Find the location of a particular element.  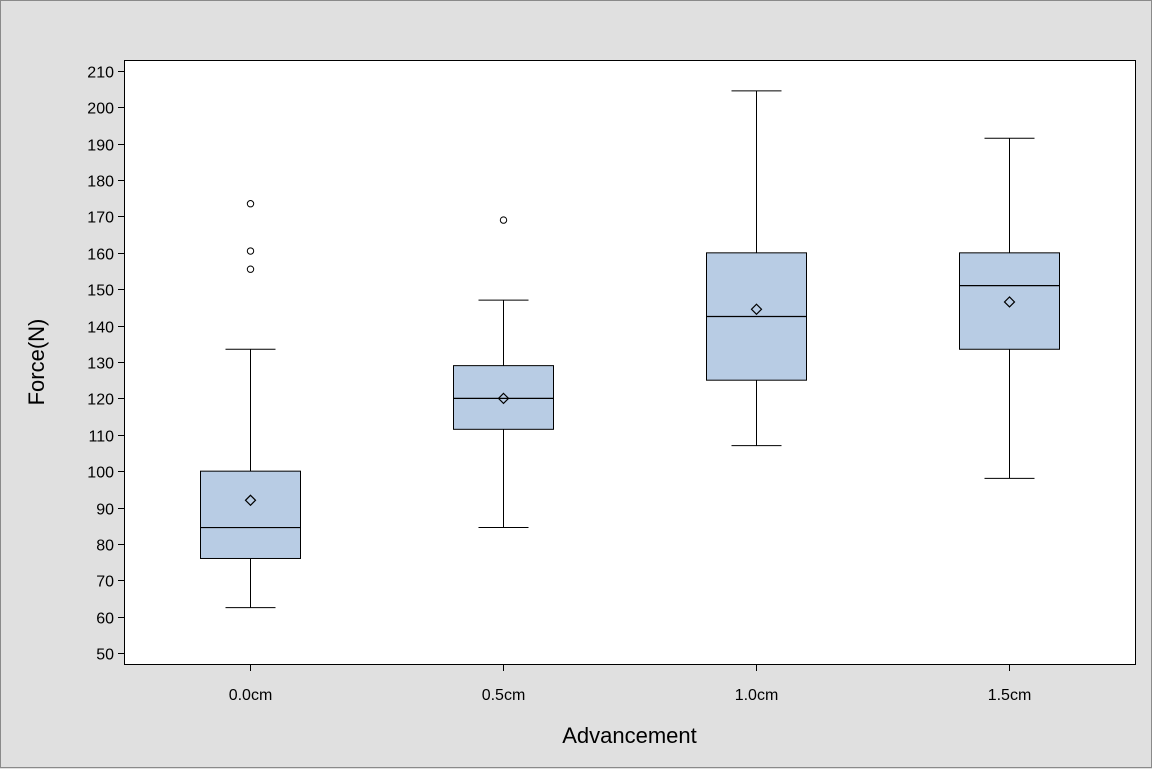

y-tick-label: 70 is located at coordinates (105, 582).